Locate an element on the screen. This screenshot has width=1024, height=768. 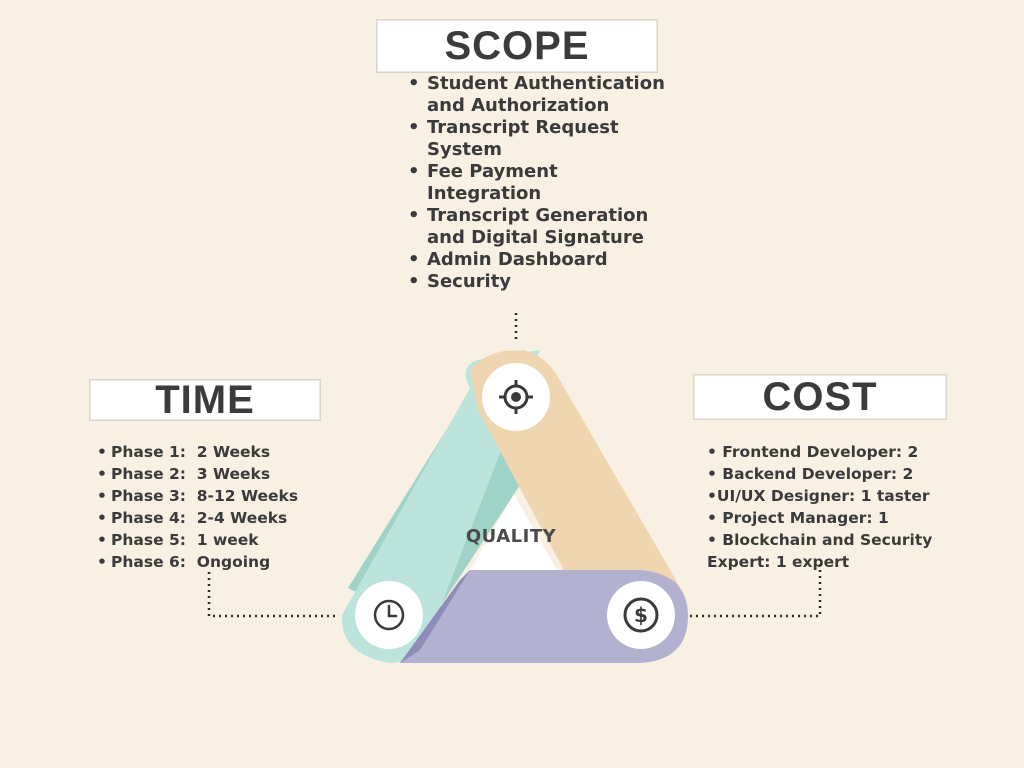
time-item: Phase 4: 2-4 Weeks is located at coordinates (217, 518).